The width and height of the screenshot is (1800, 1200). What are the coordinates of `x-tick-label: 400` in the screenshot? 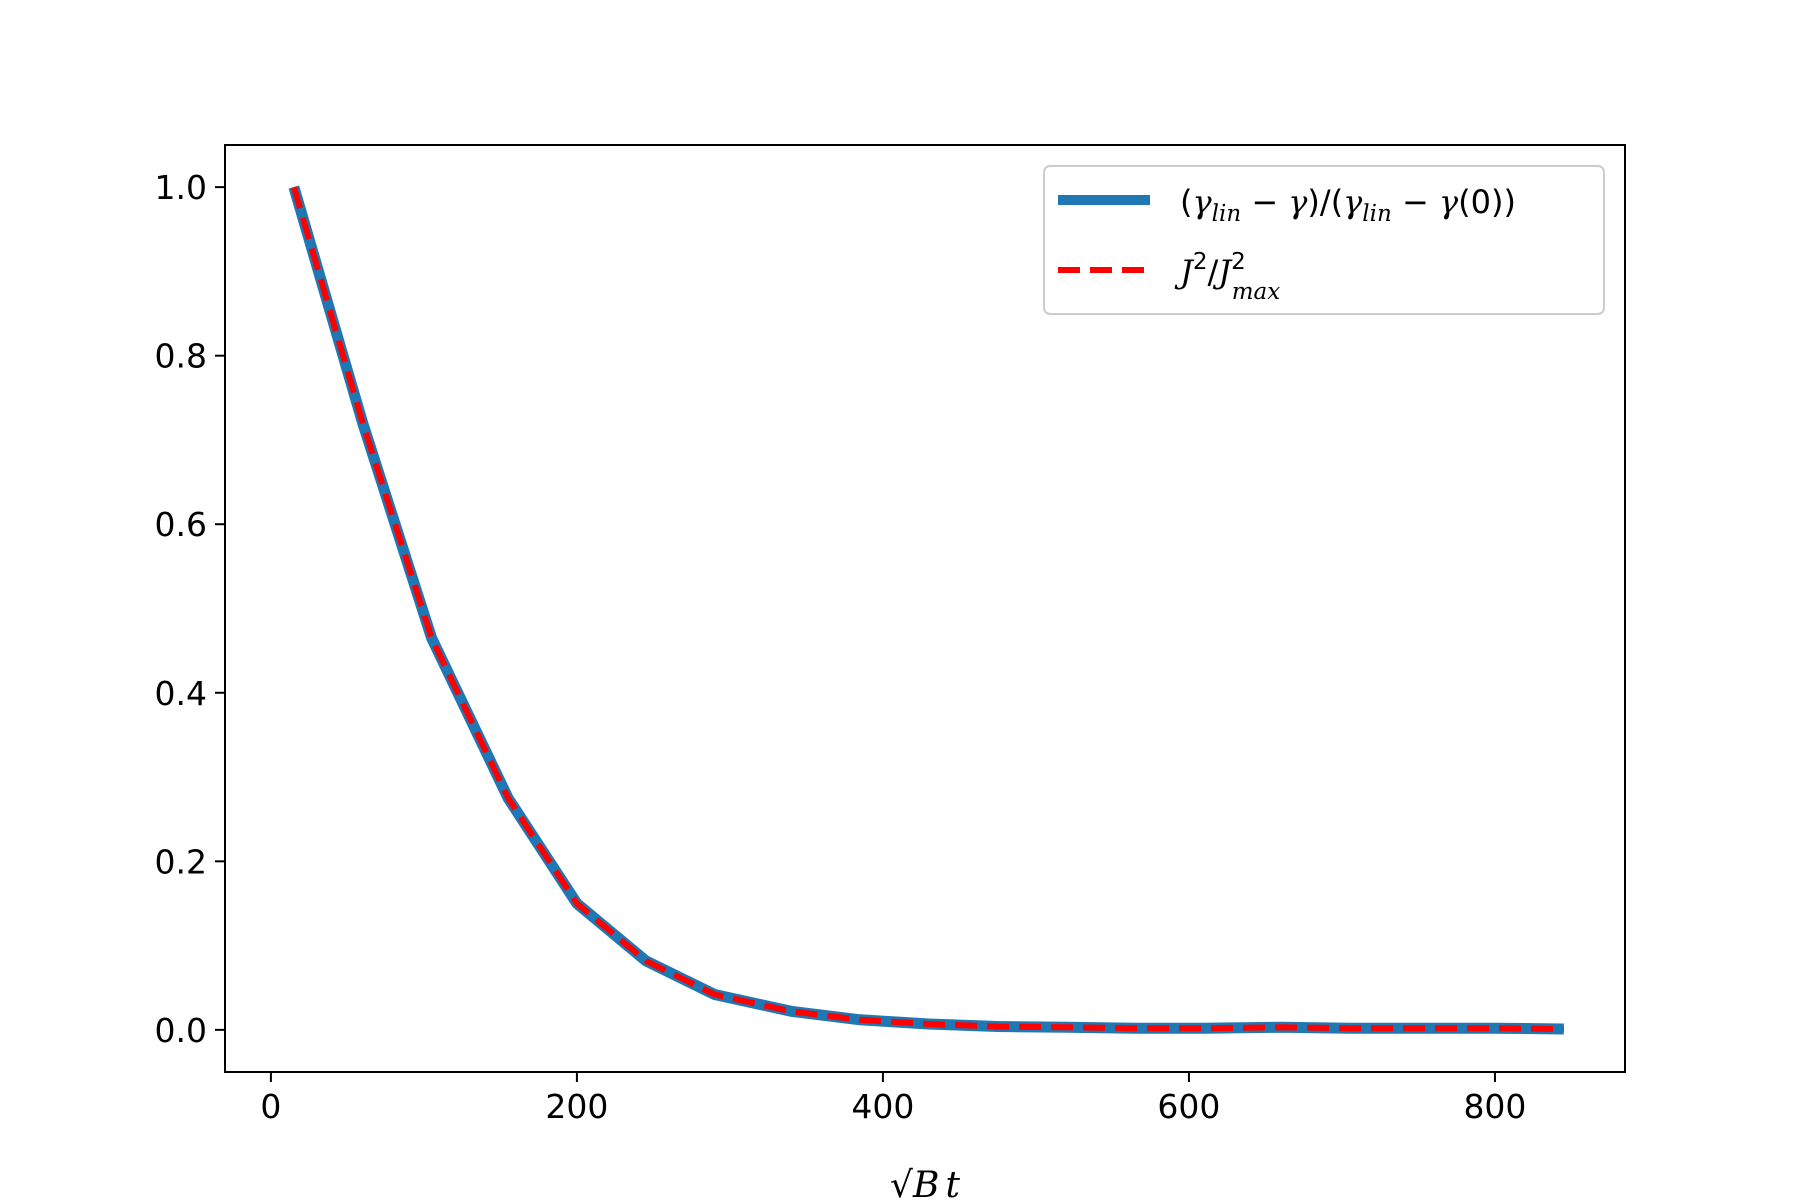 It's located at (882, 1106).